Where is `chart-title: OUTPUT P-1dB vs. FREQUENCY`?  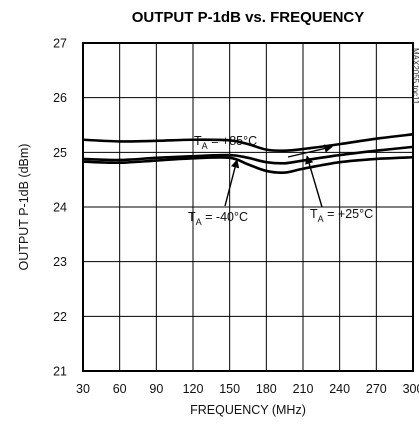
chart-title: OUTPUT P-1dB vs. FREQUENCY is located at coordinates (248, 17).